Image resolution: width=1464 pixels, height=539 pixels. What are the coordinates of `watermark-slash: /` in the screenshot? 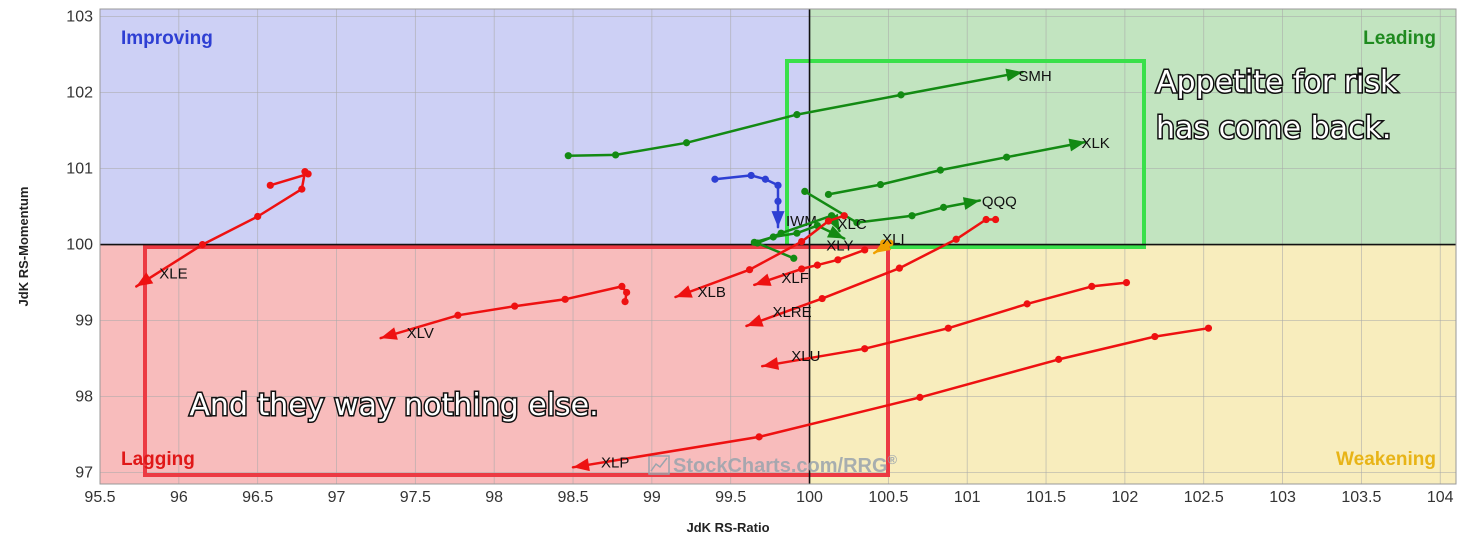 It's located at (841, 466).